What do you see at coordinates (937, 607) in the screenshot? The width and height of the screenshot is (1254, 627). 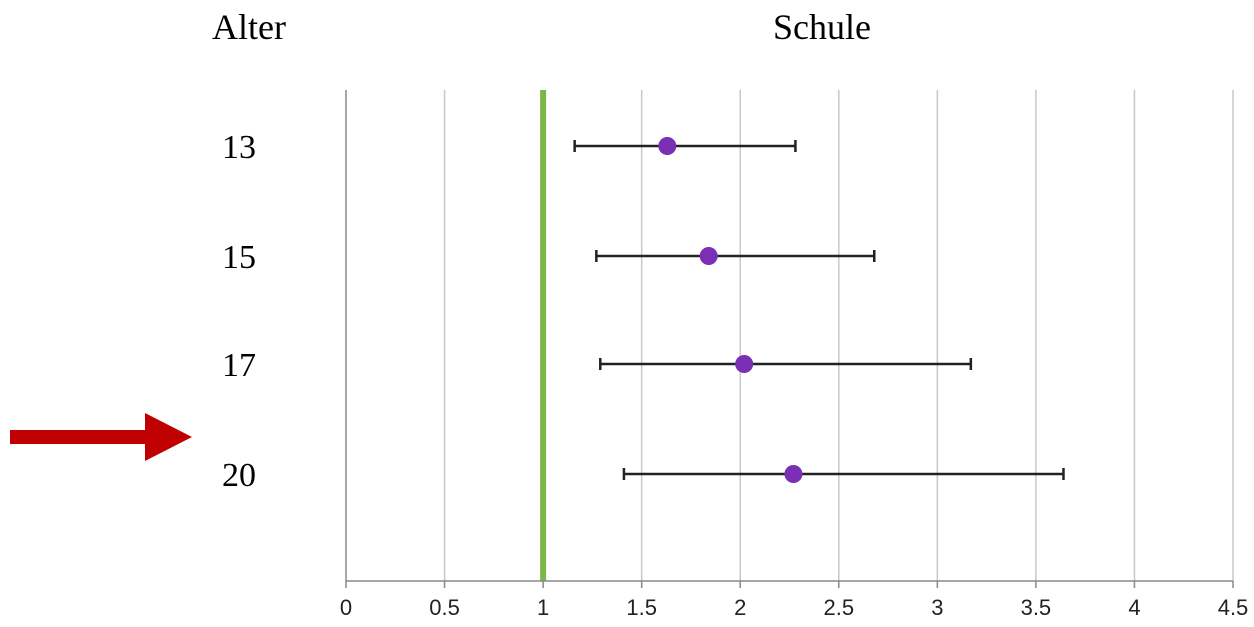 I see `x-tick-label: 3` at bounding box center [937, 607].